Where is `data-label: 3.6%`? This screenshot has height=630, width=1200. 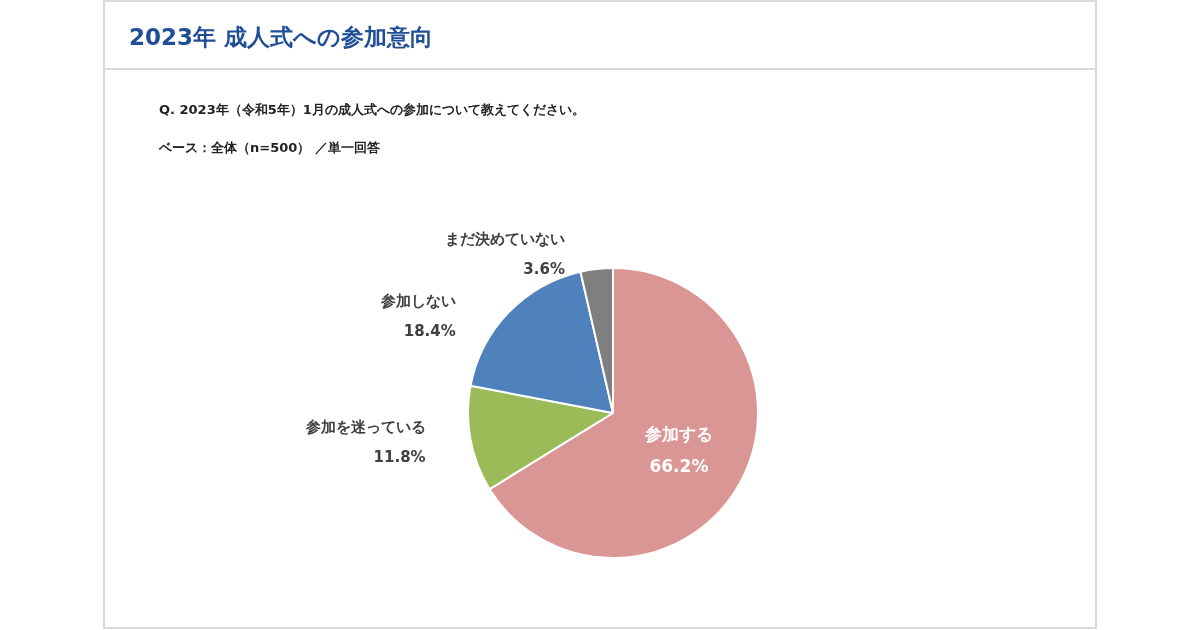 data-label: 3.6% is located at coordinates (544, 269).